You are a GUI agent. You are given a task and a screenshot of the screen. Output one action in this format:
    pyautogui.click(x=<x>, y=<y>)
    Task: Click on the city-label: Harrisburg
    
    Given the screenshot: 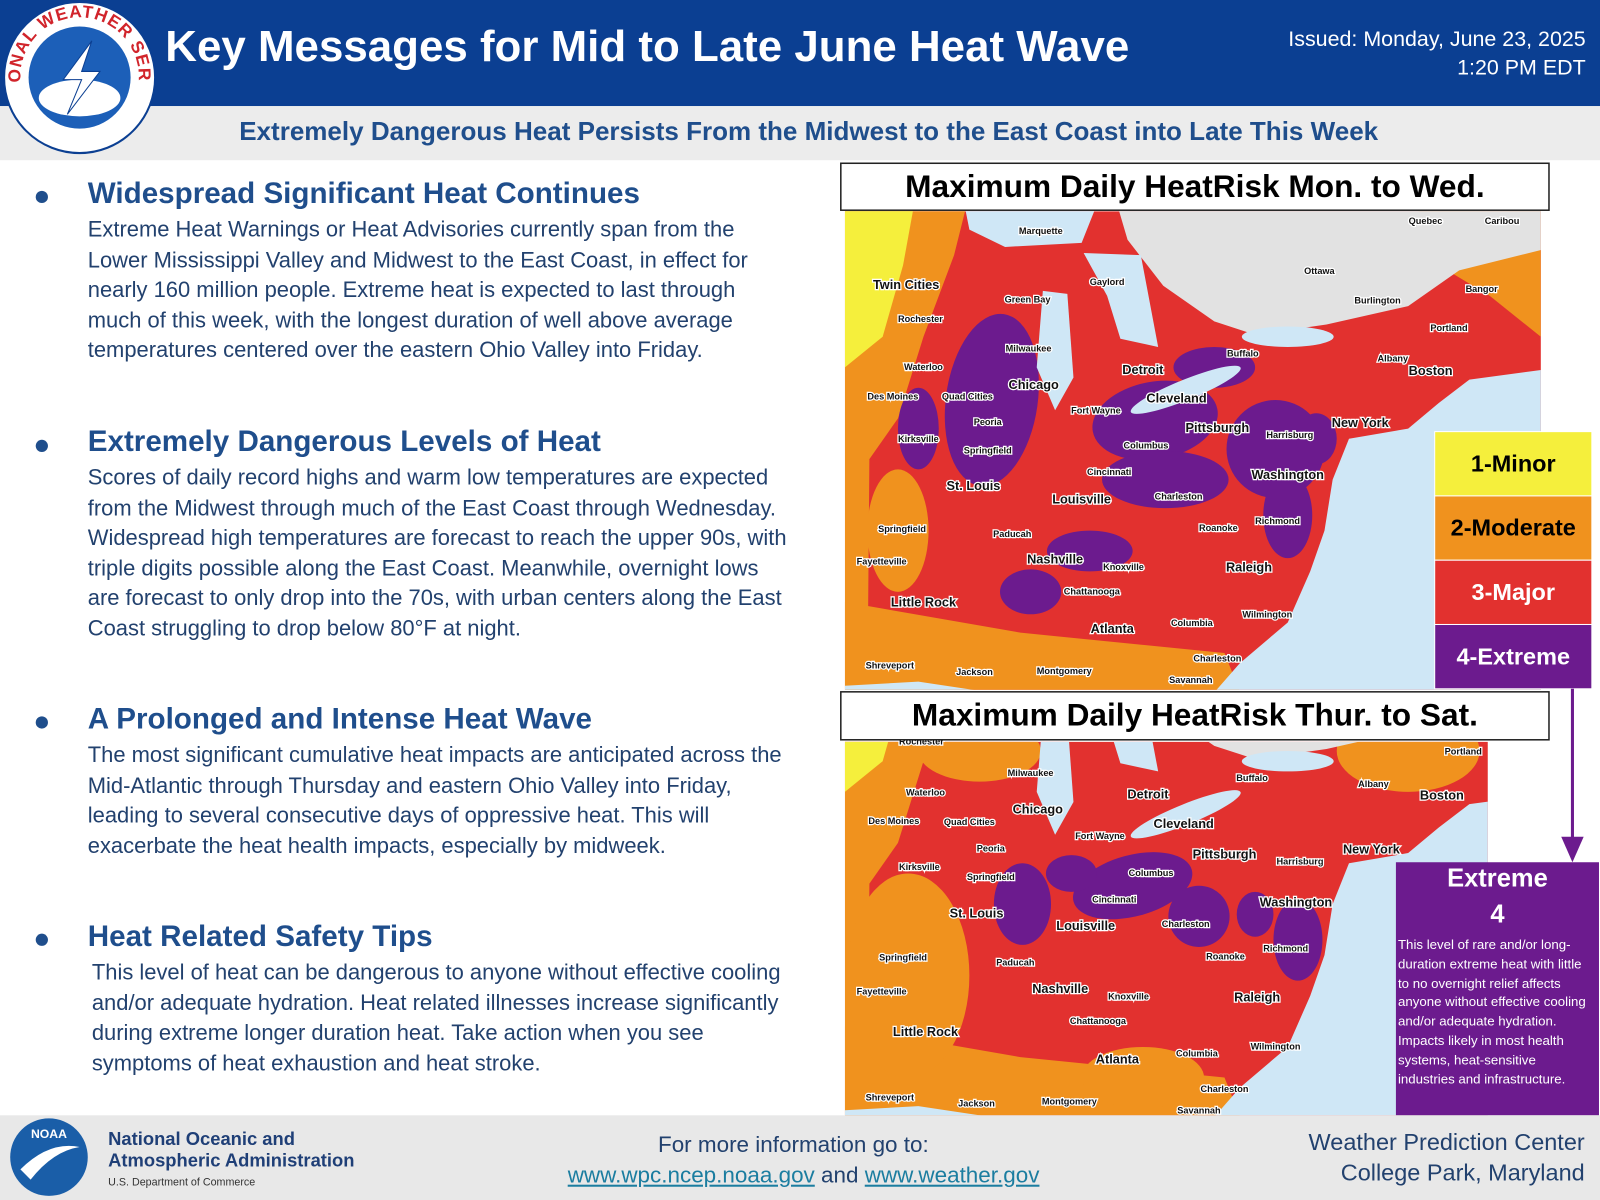 What is the action you would take?
    pyautogui.click(x=1289, y=435)
    